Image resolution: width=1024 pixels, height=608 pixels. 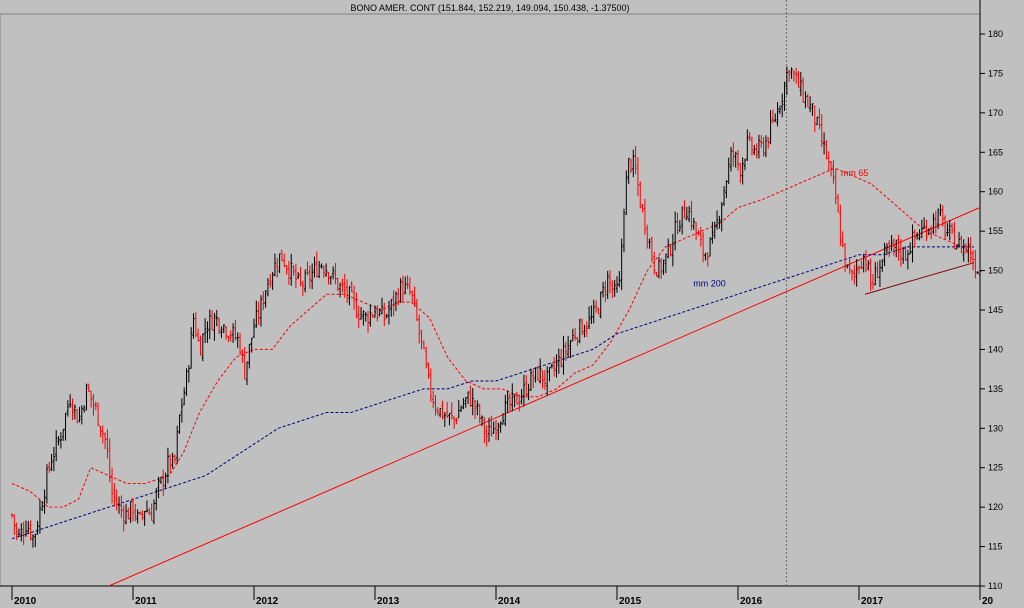 What do you see at coordinates (988, 601) in the screenshot?
I see `x-tick-label: 20` at bounding box center [988, 601].